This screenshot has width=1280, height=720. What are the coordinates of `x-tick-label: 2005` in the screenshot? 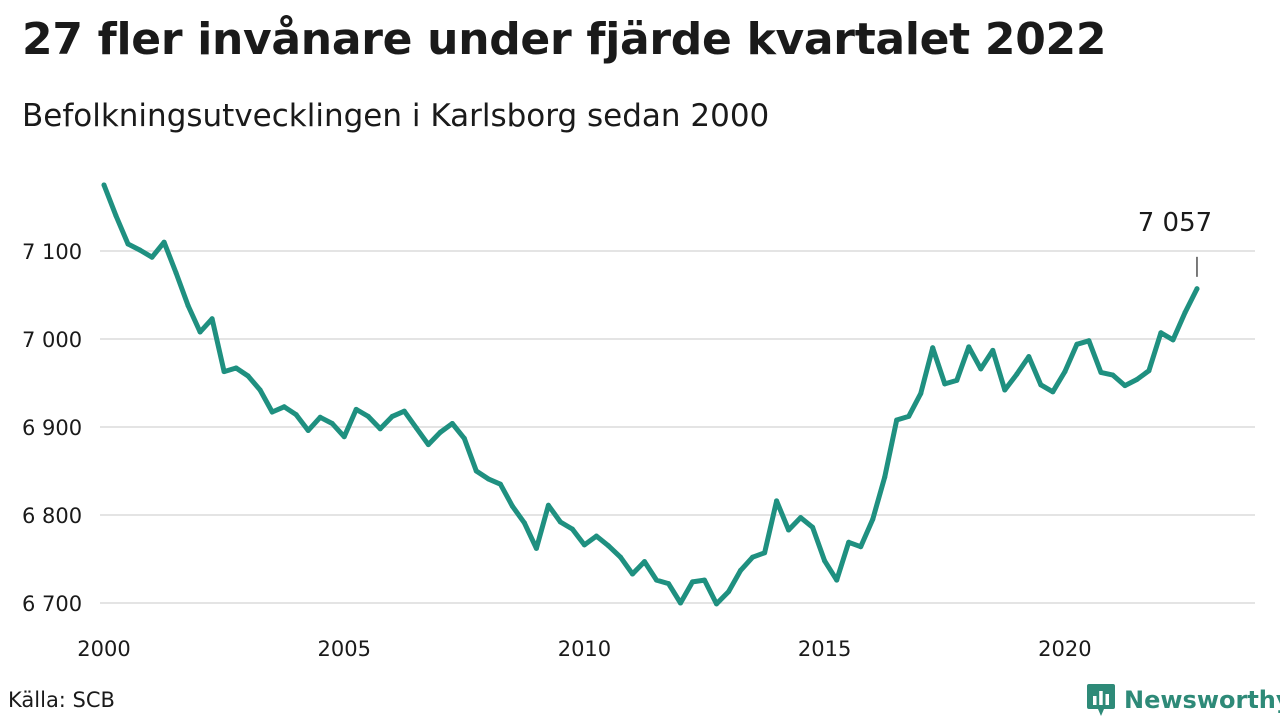 It's located at (343, 649).